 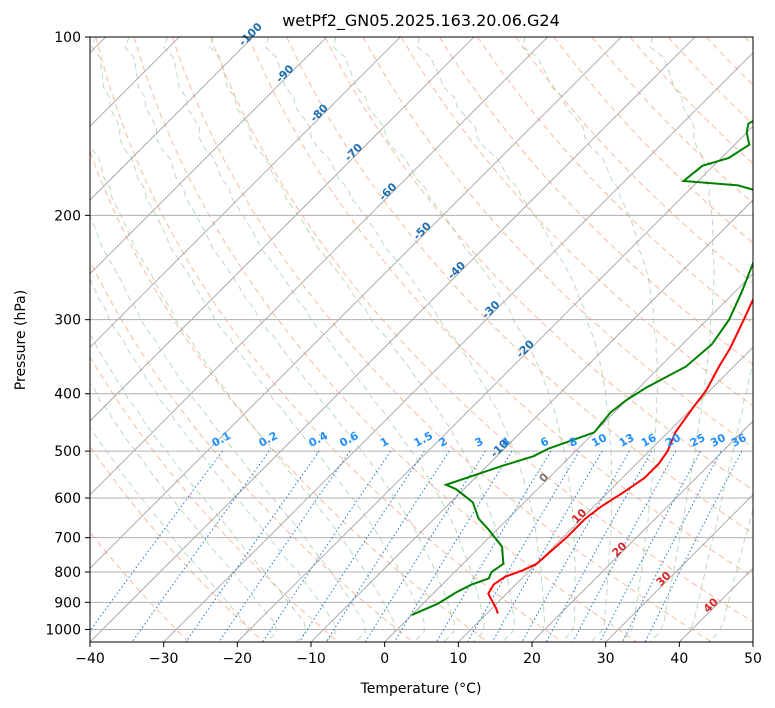 I want to click on x-tick-label: 40, so click(x=679, y=659).